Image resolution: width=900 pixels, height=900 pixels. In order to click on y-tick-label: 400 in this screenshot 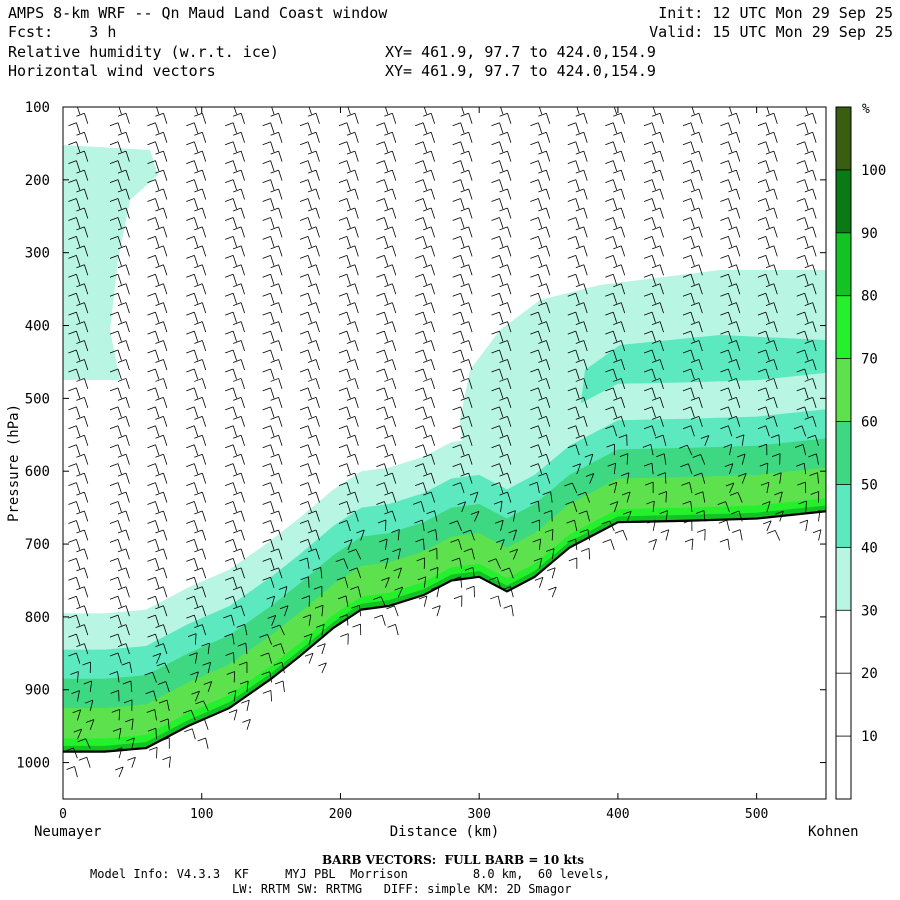, I will do `click(37, 327)`.